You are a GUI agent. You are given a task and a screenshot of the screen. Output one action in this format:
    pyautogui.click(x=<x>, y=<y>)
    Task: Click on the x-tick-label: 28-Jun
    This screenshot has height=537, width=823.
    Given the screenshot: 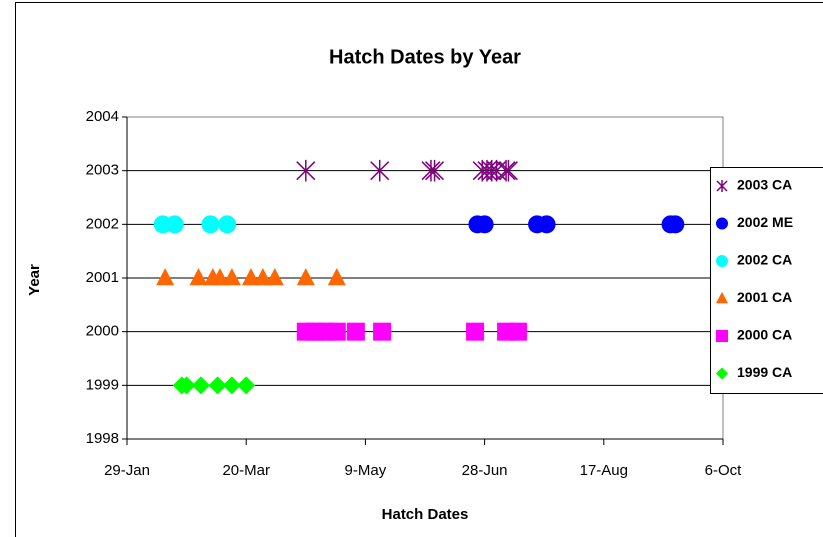 What is the action you would take?
    pyautogui.click(x=485, y=470)
    